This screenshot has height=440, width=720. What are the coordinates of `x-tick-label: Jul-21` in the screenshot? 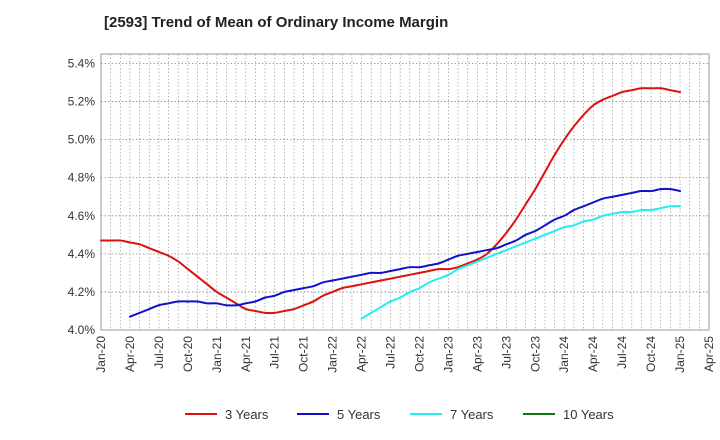 It's located at (275, 352).